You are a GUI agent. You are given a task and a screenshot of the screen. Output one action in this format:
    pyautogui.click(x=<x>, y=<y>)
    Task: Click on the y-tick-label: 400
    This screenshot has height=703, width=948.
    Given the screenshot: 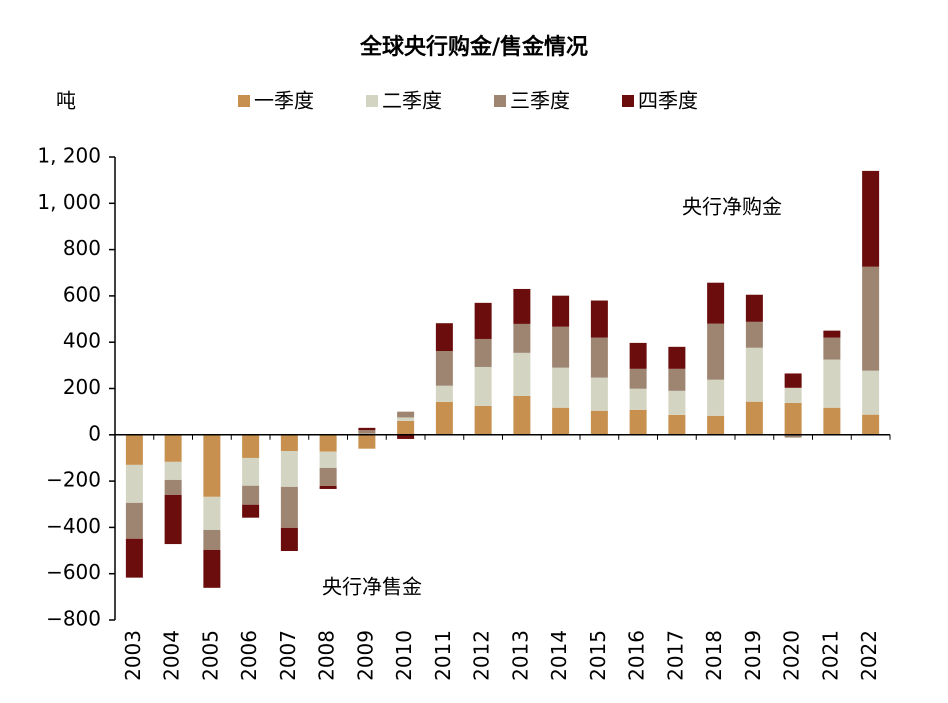 What is the action you would take?
    pyautogui.click(x=82, y=341)
    